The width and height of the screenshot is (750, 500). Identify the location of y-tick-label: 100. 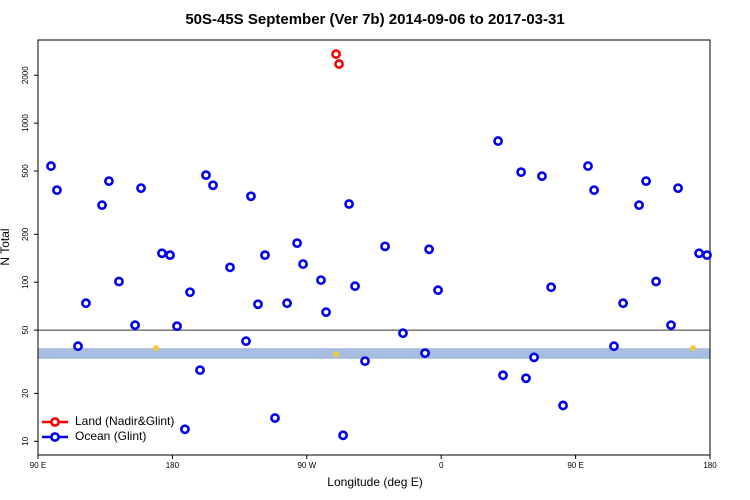
(25, 282).